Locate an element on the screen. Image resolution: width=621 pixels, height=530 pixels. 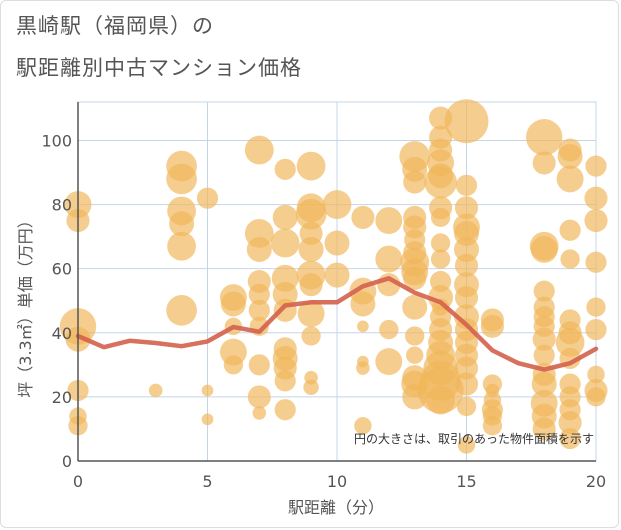
x-tick-label: 5 is located at coordinates (207, 481).